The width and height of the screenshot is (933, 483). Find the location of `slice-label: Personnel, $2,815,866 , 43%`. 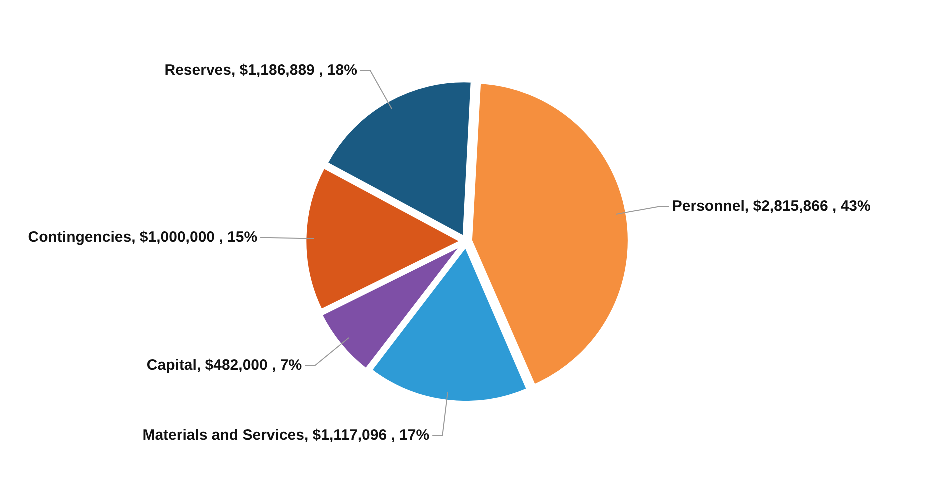

slice-label: Personnel, $2,815,866 , 43% is located at coordinates (771, 206).